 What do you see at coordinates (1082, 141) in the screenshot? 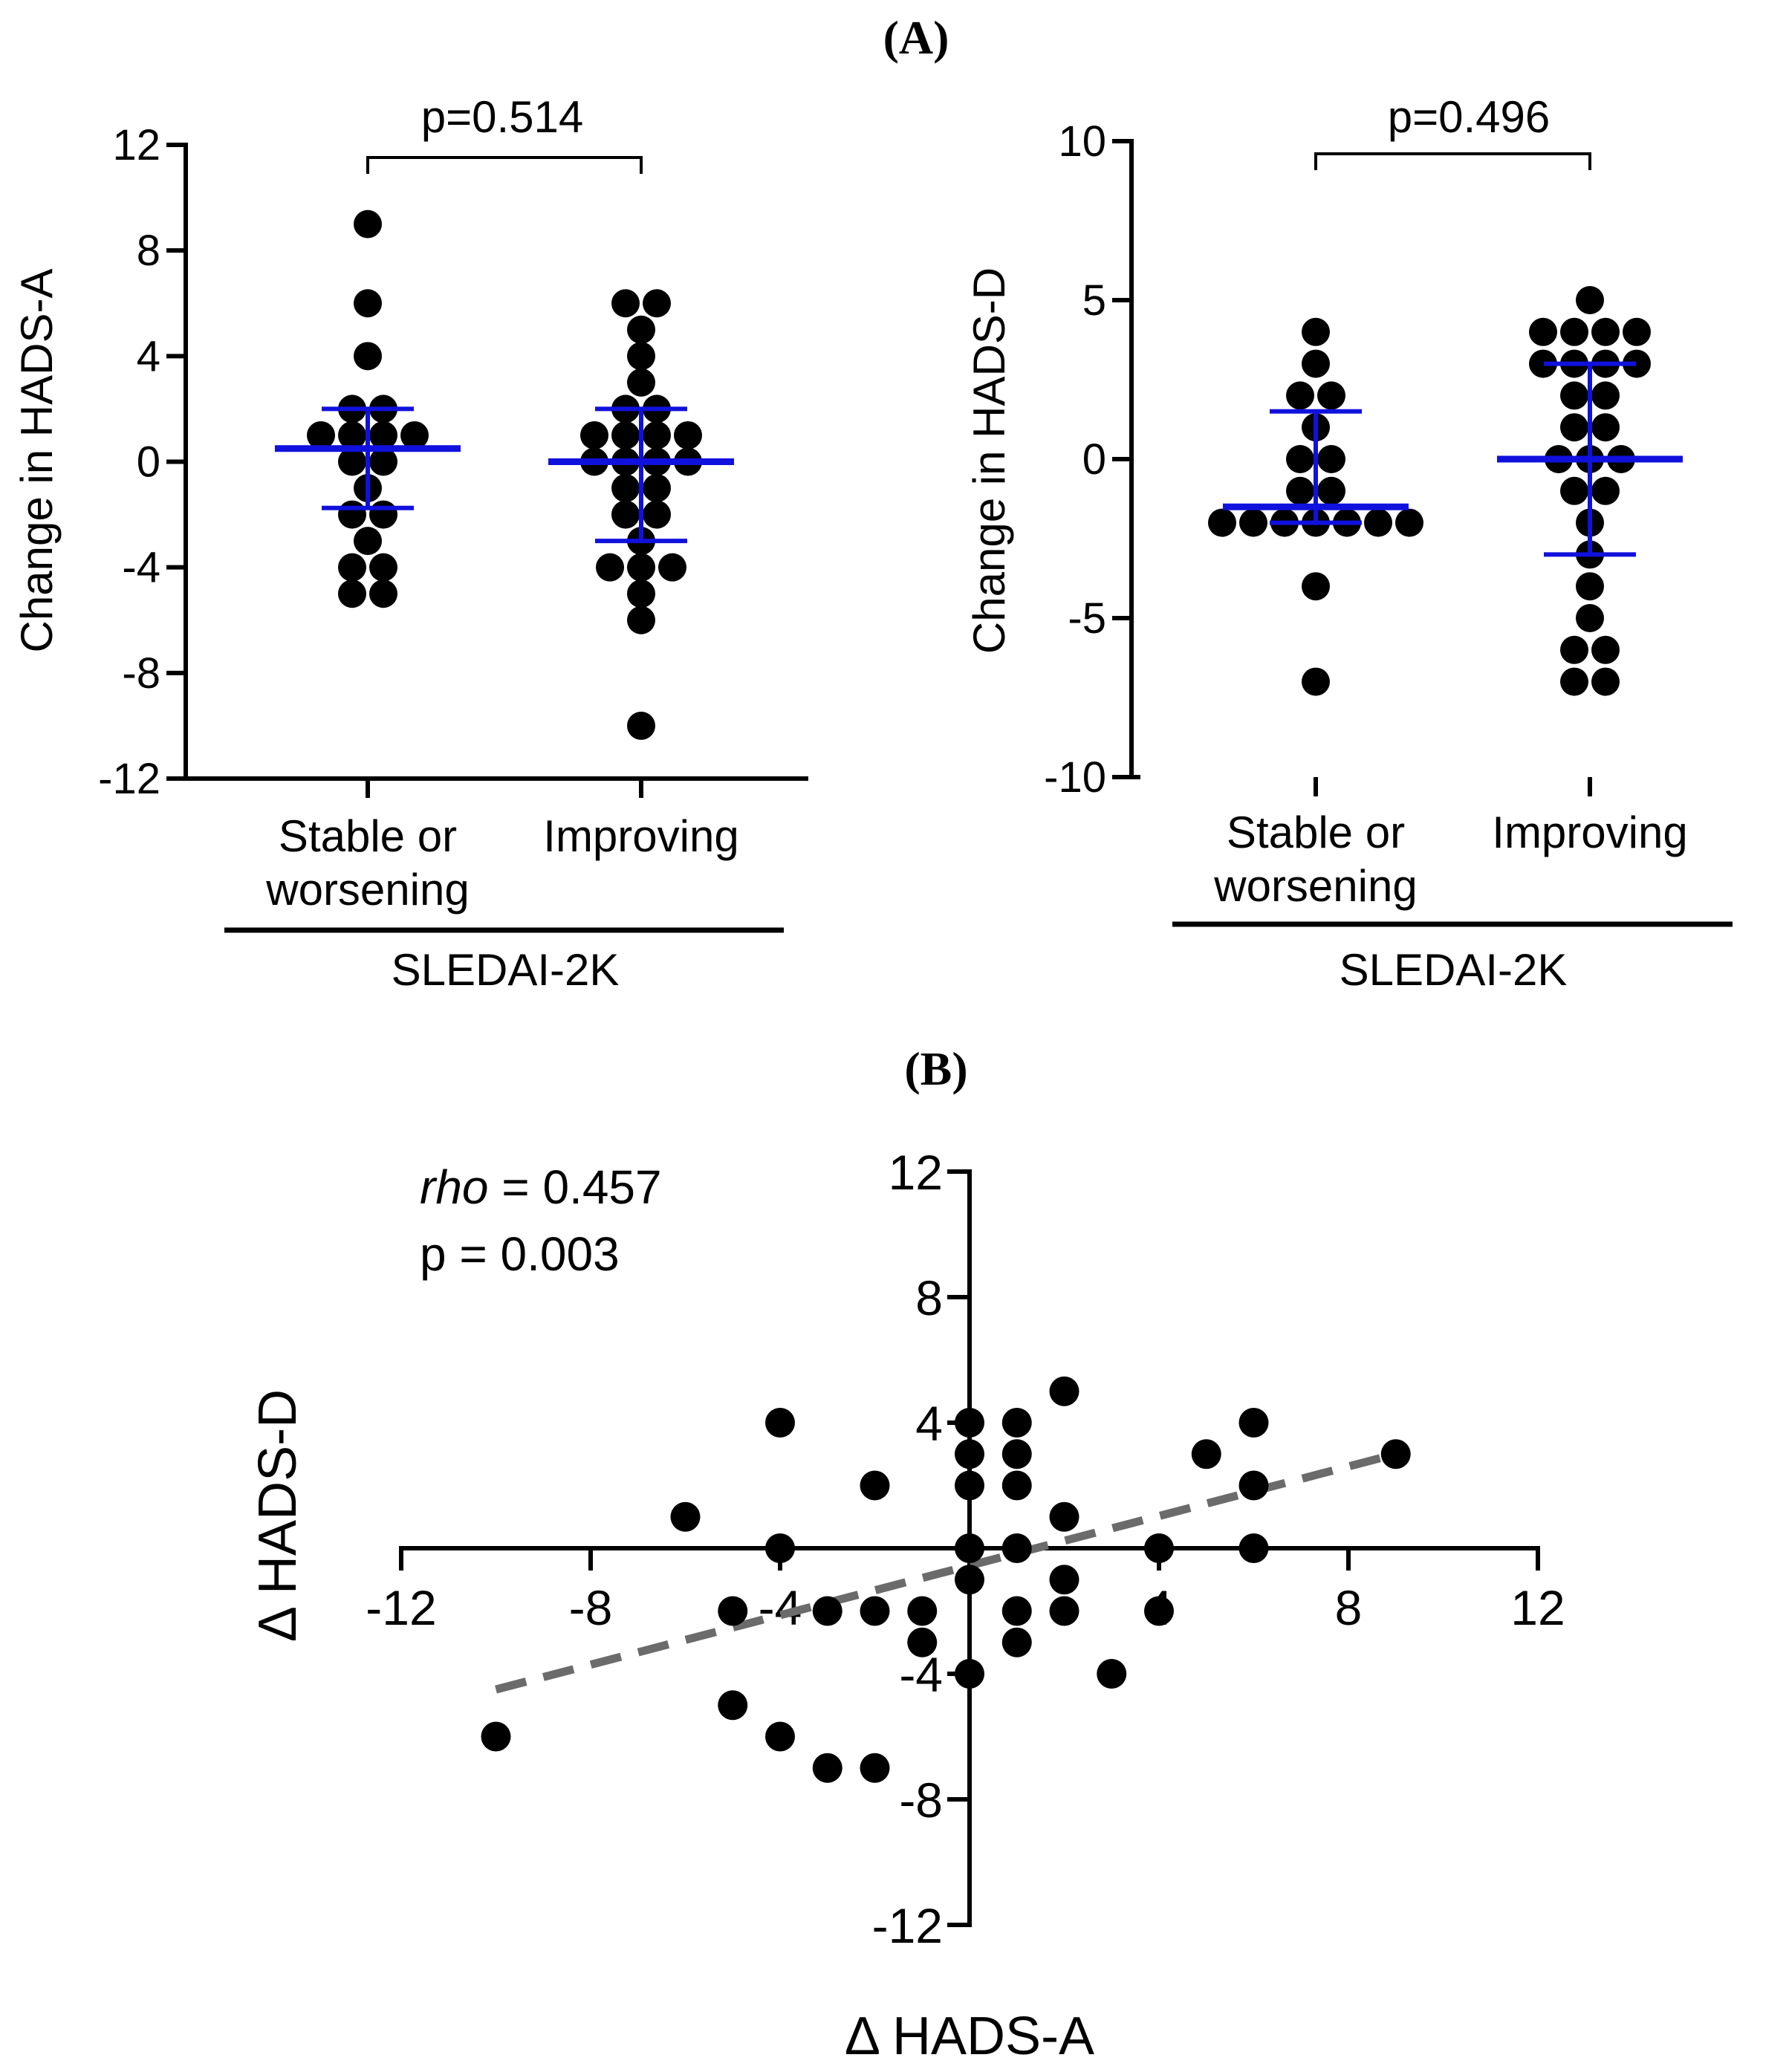
I see `y-tick-label: 10` at bounding box center [1082, 141].